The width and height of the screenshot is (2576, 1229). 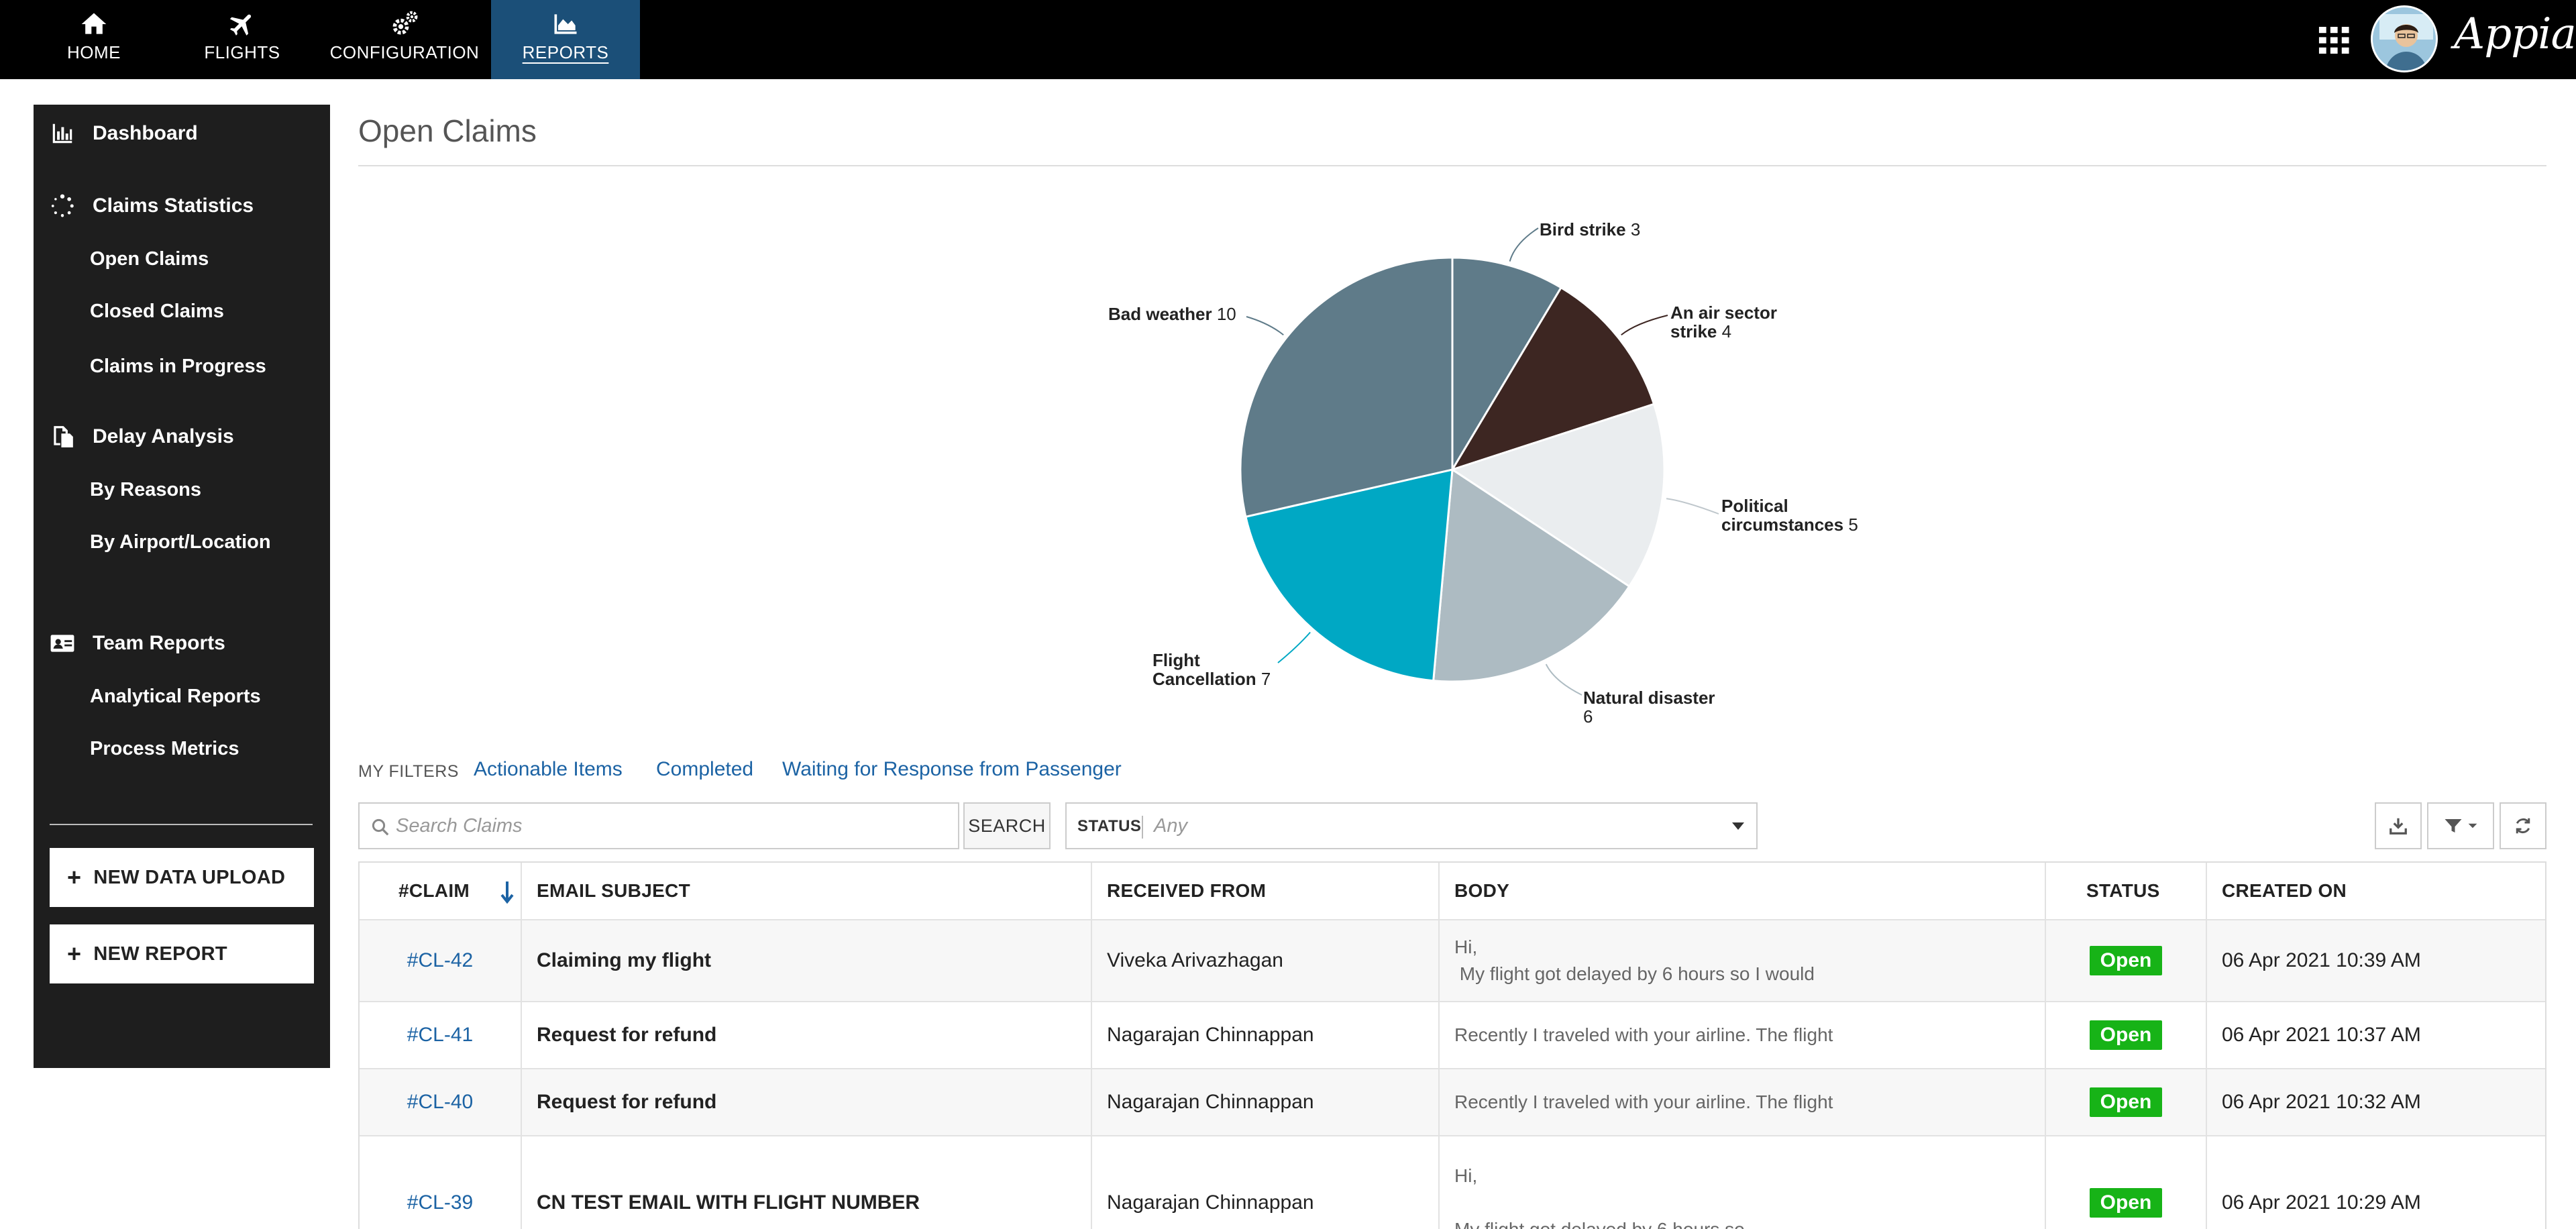 What do you see at coordinates (149, 259) in the screenshot?
I see `sidebar-item-open-claims: Open Claims` at bounding box center [149, 259].